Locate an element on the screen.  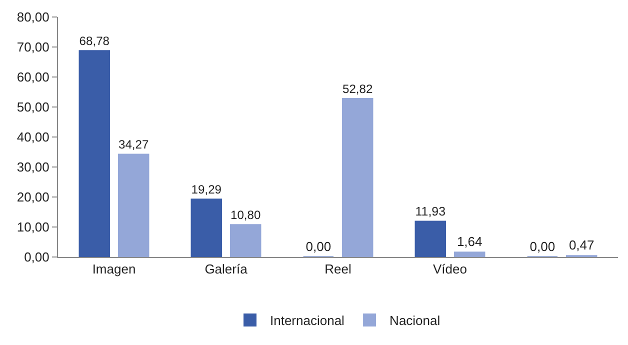
data-label: 11,93 is located at coordinates (430, 211).